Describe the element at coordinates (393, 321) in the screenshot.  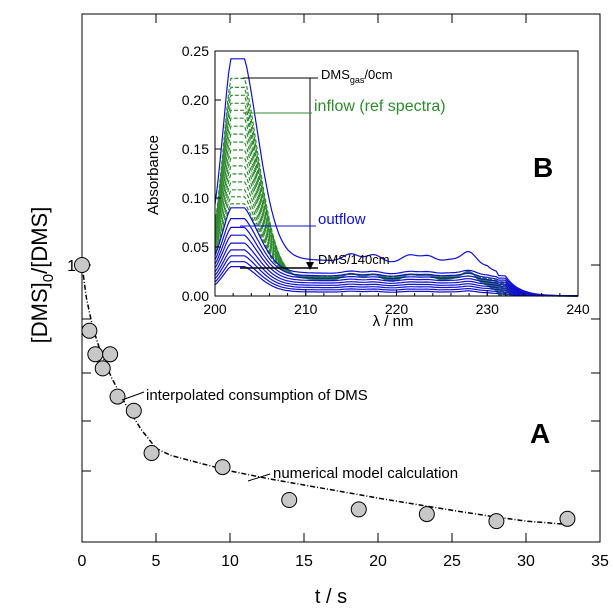
I see `x-axis-label-b: λ / nm` at that location.